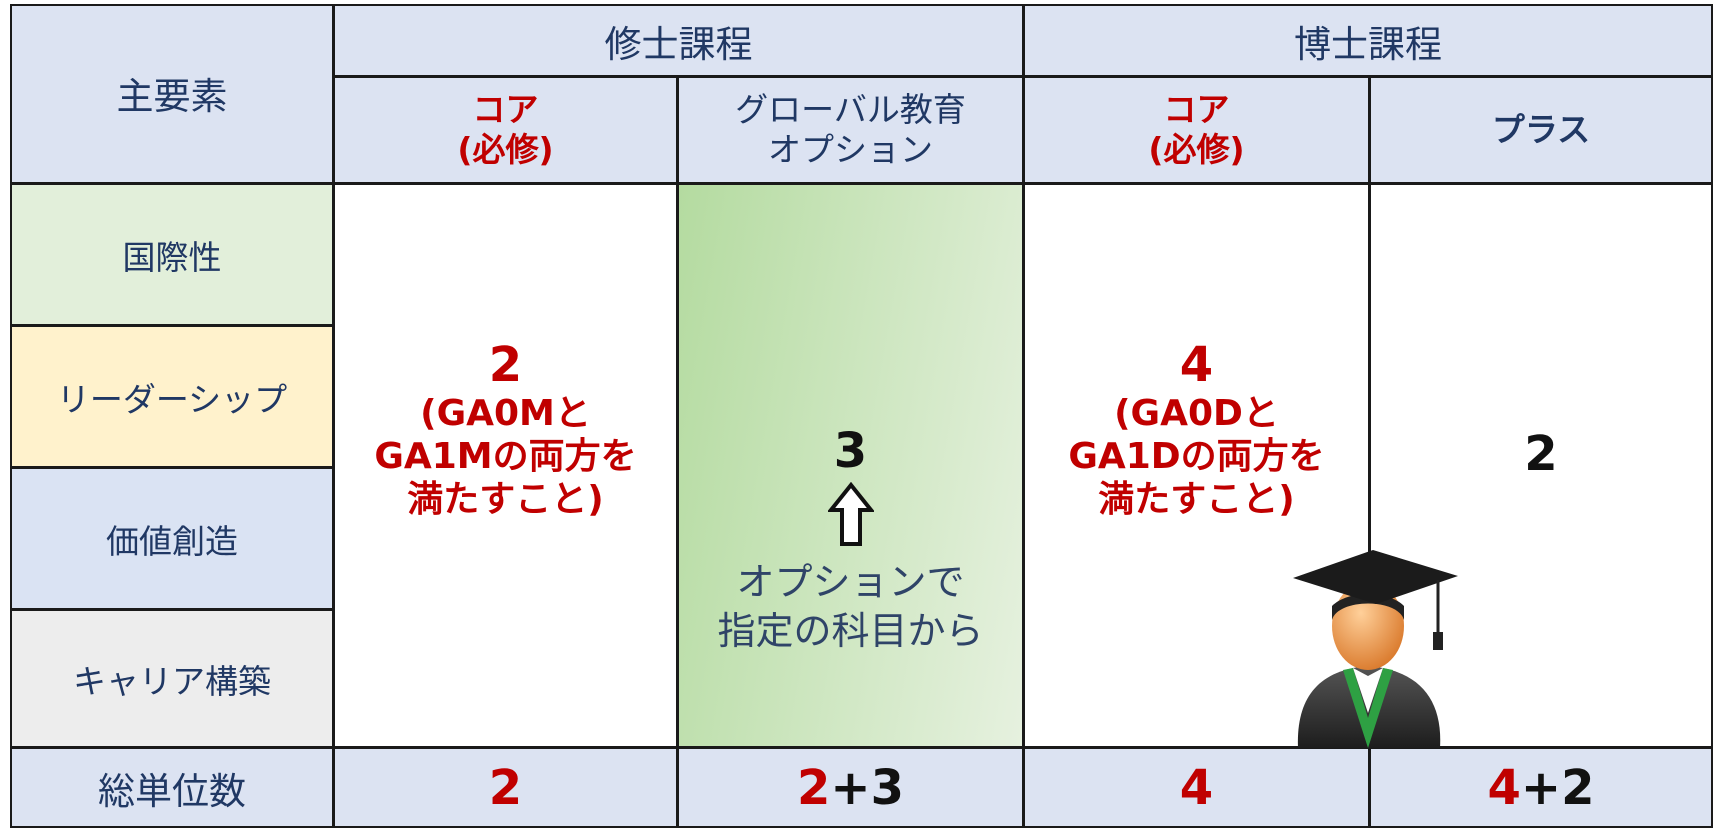 Image resolution: width=1716 pixels, height=830 pixels. What do you see at coordinates (1196, 414) in the screenshot?
I see `cell-note: (GA0Dと` at bounding box center [1196, 414].